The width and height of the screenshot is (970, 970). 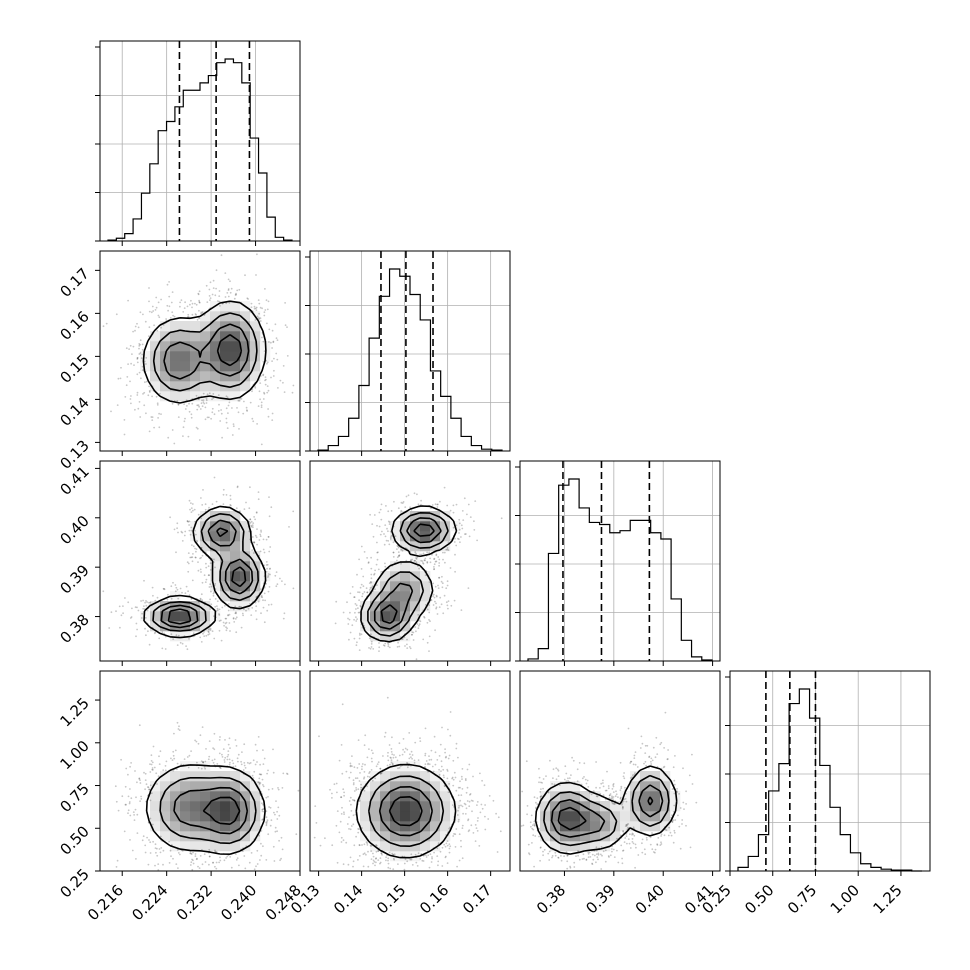 What do you see at coordinates (607, 811) in the screenshot?
I see `contour-line` at bounding box center [607, 811].